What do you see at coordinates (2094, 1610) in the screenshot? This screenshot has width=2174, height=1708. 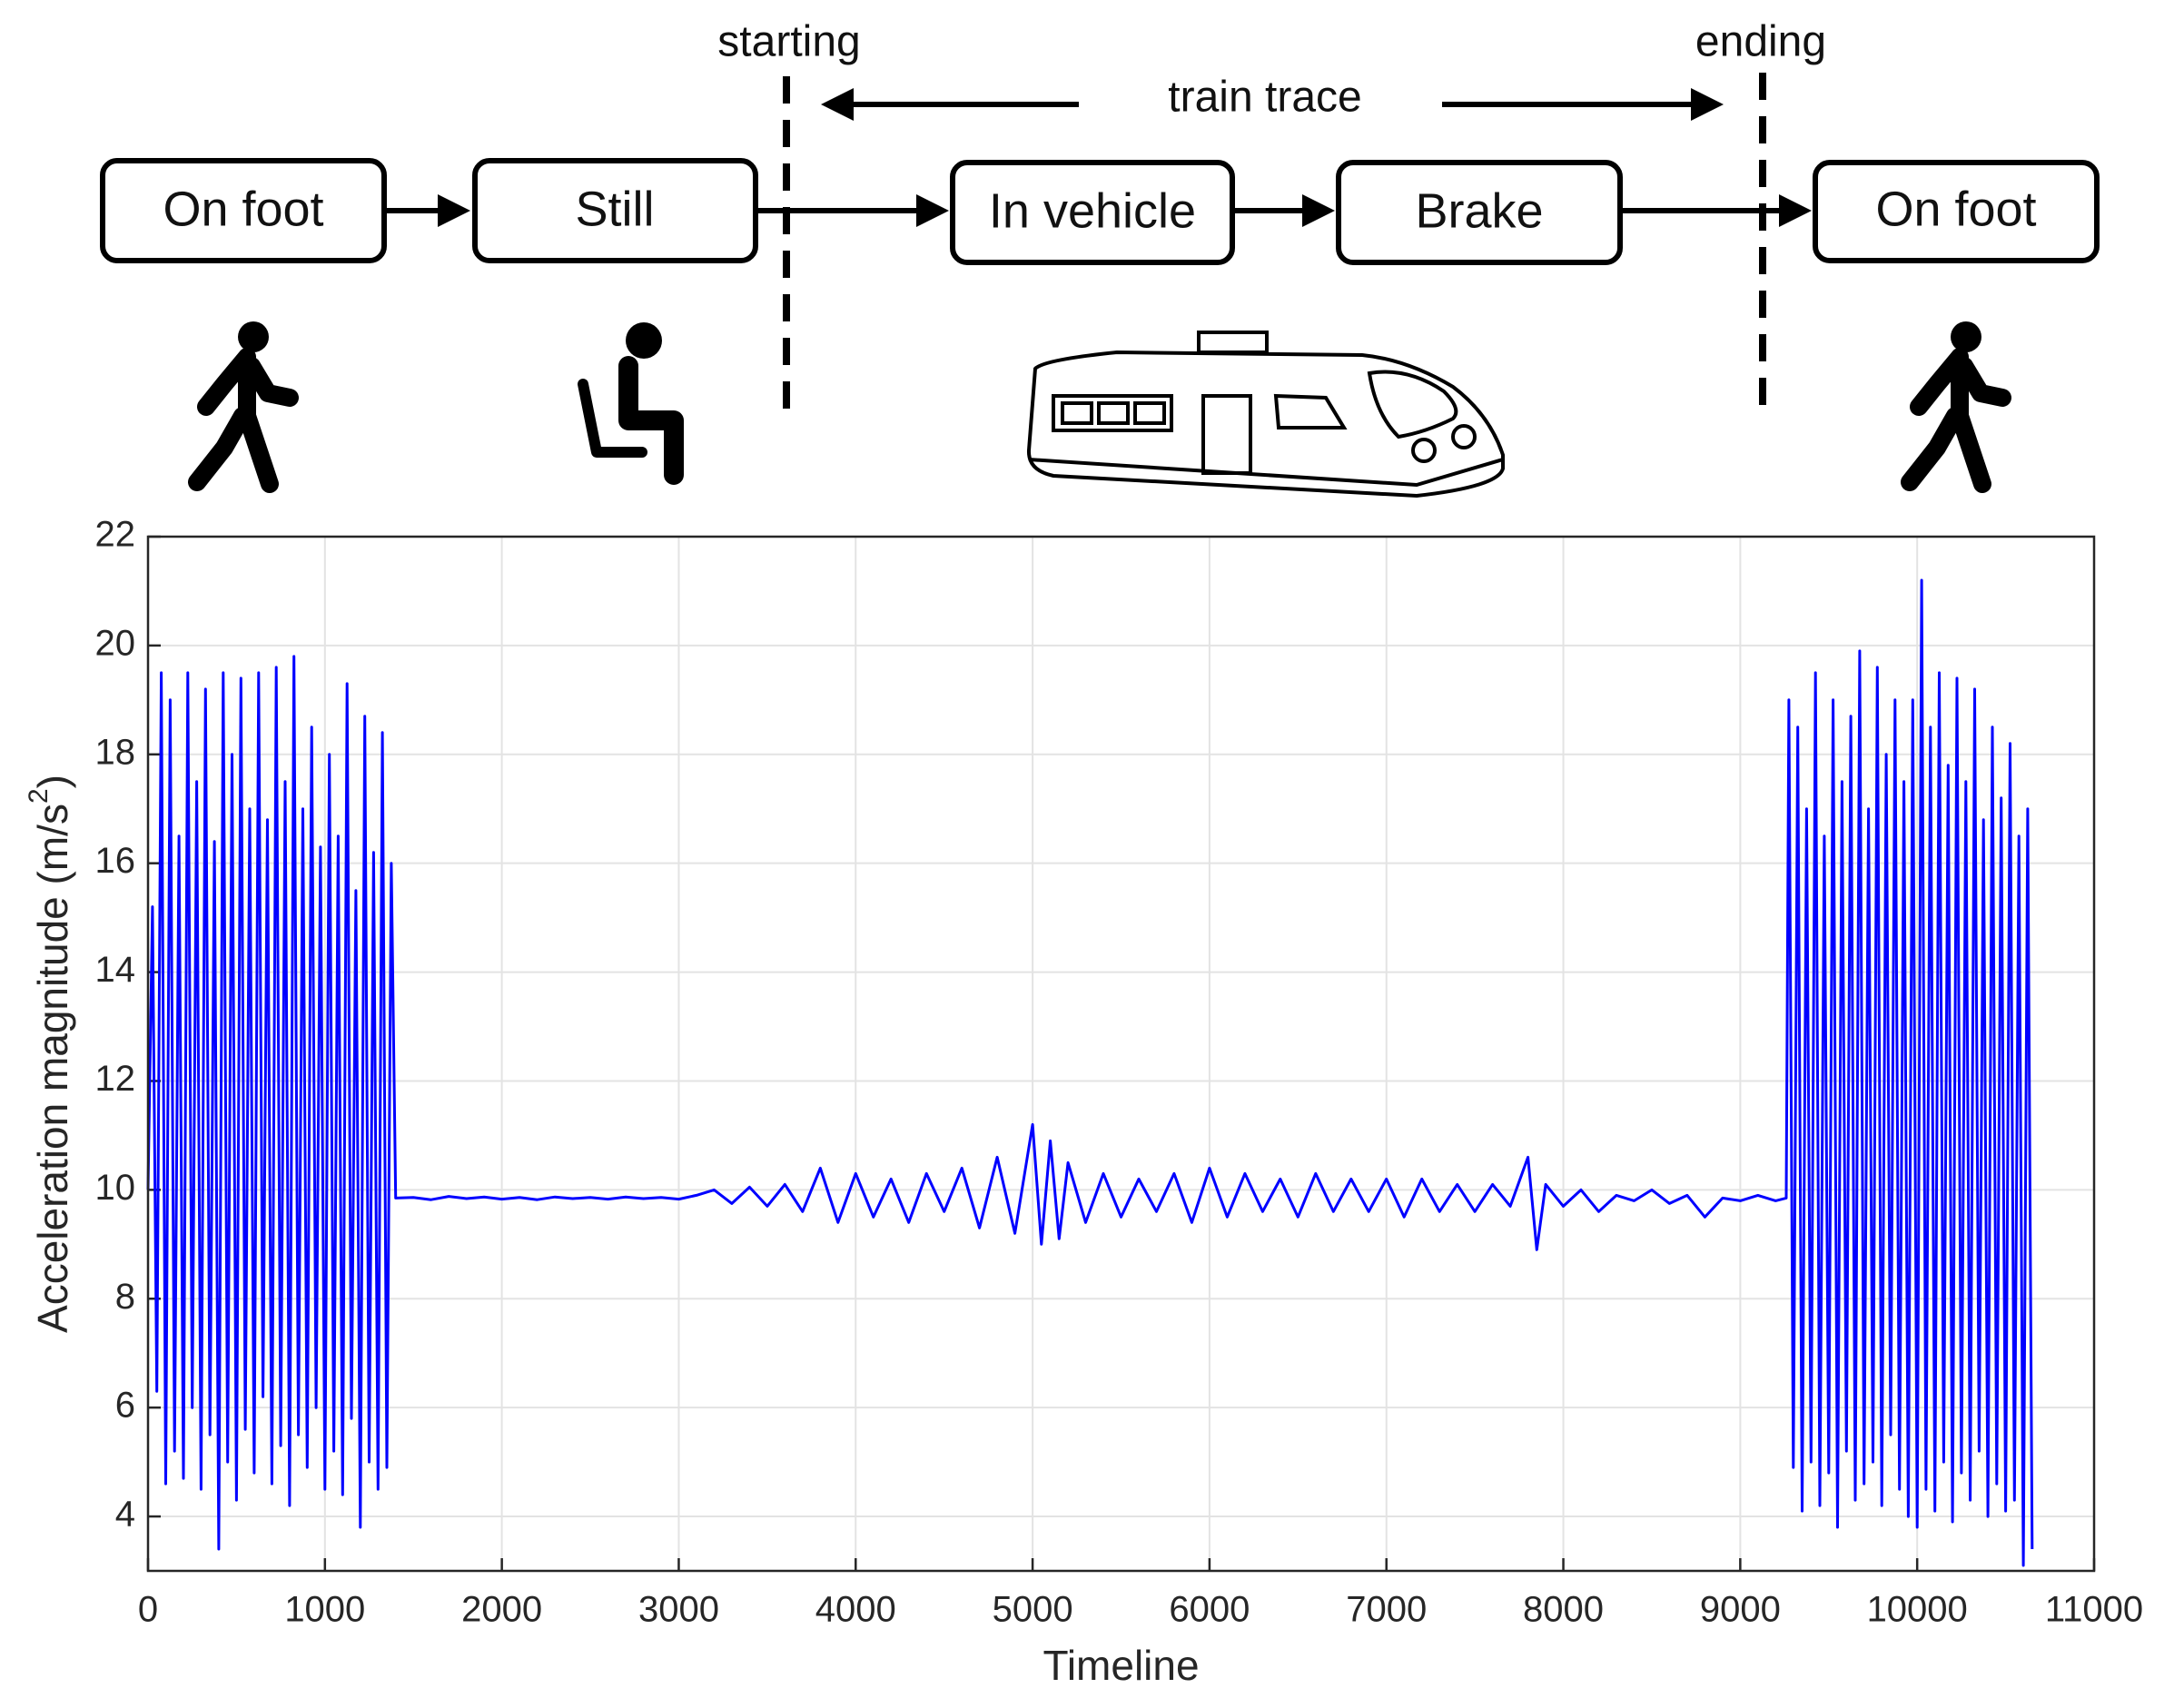 I see `x-tick-label: 11000` at bounding box center [2094, 1610].